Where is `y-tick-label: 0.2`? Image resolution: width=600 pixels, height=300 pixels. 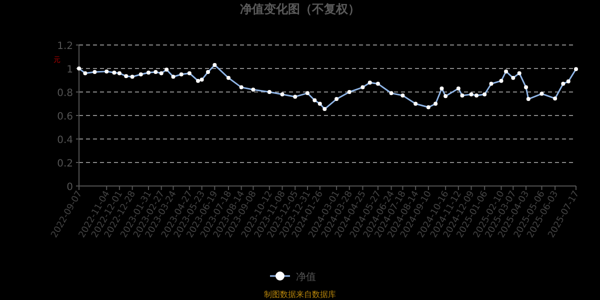
y-tick-label: 0.2 is located at coordinates (65, 164).